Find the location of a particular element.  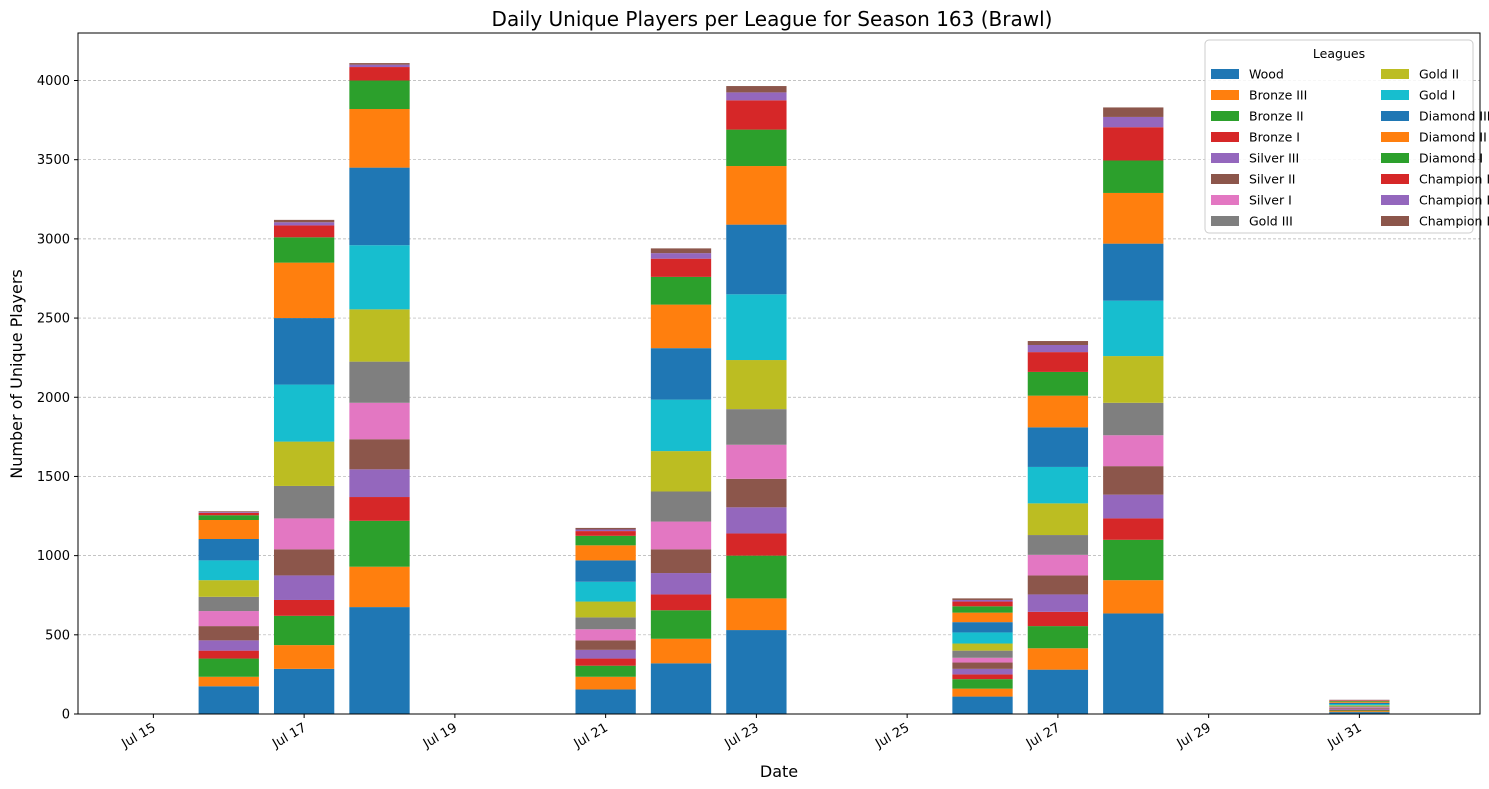

x-tick-label: Jul 29 is located at coordinates (1194, 736).